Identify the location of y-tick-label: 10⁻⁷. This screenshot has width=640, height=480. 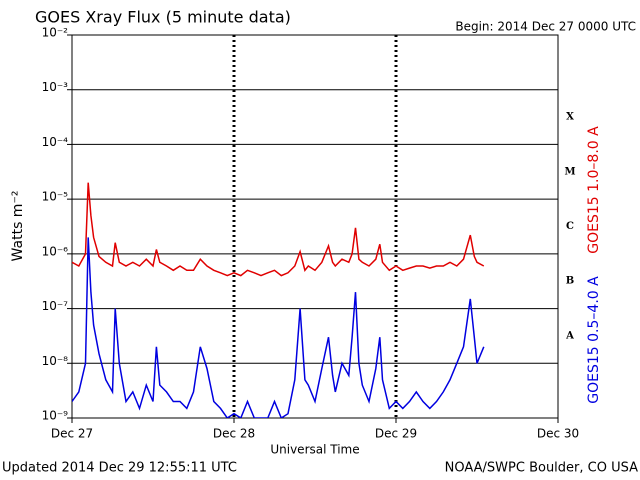
(55, 306).